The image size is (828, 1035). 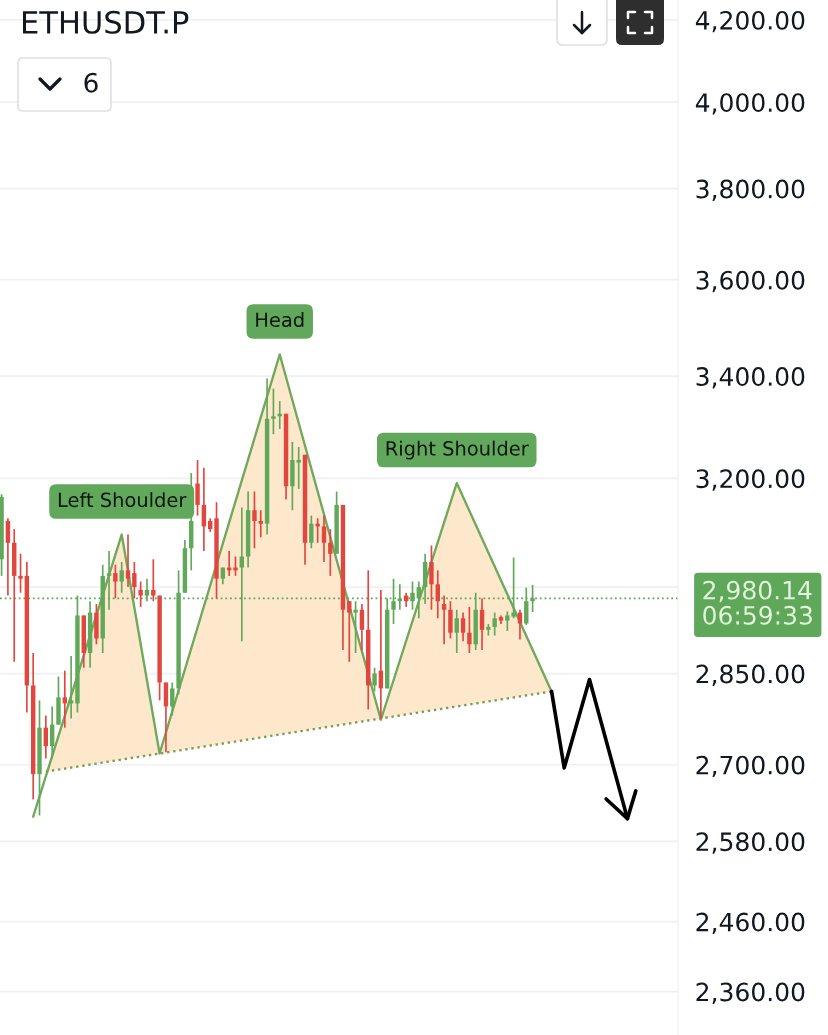 I want to click on annotation: Right Shoulder, so click(x=457, y=450).